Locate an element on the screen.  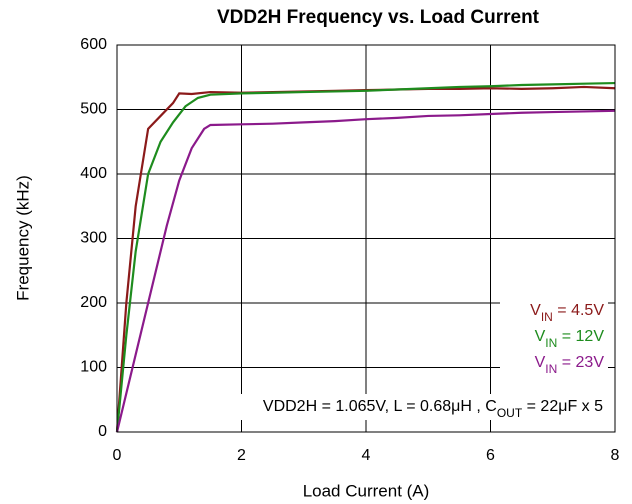
x-tick-label: 8 is located at coordinates (615, 455).